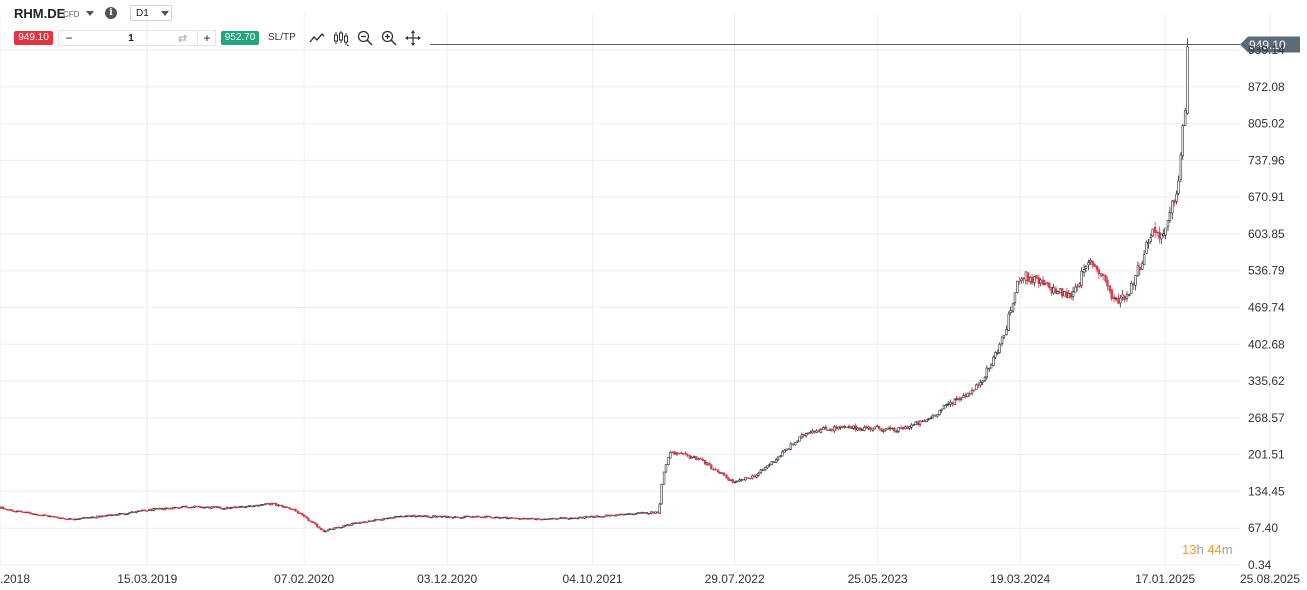 Image resolution: width=1307 pixels, height=590 pixels. What do you see at coordinates (151, 13) in the screenshot?
I see `timeframe-select: D1` at bounding box center [151, 13].